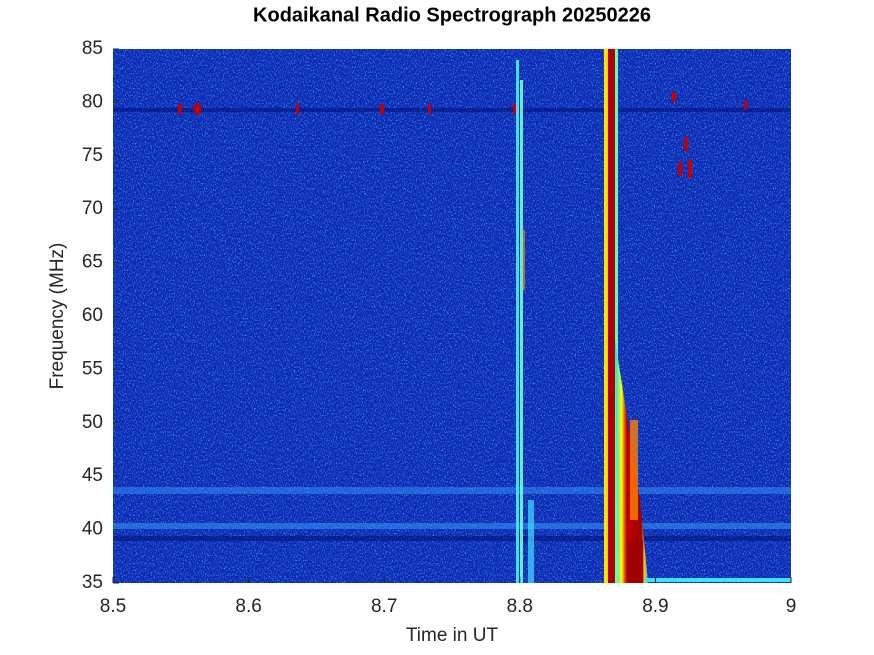 The image size is (874, 655). Describe the element at coordinates (520, 606) in the screenshot. I see `x-tick-label: 8.8` at that location.